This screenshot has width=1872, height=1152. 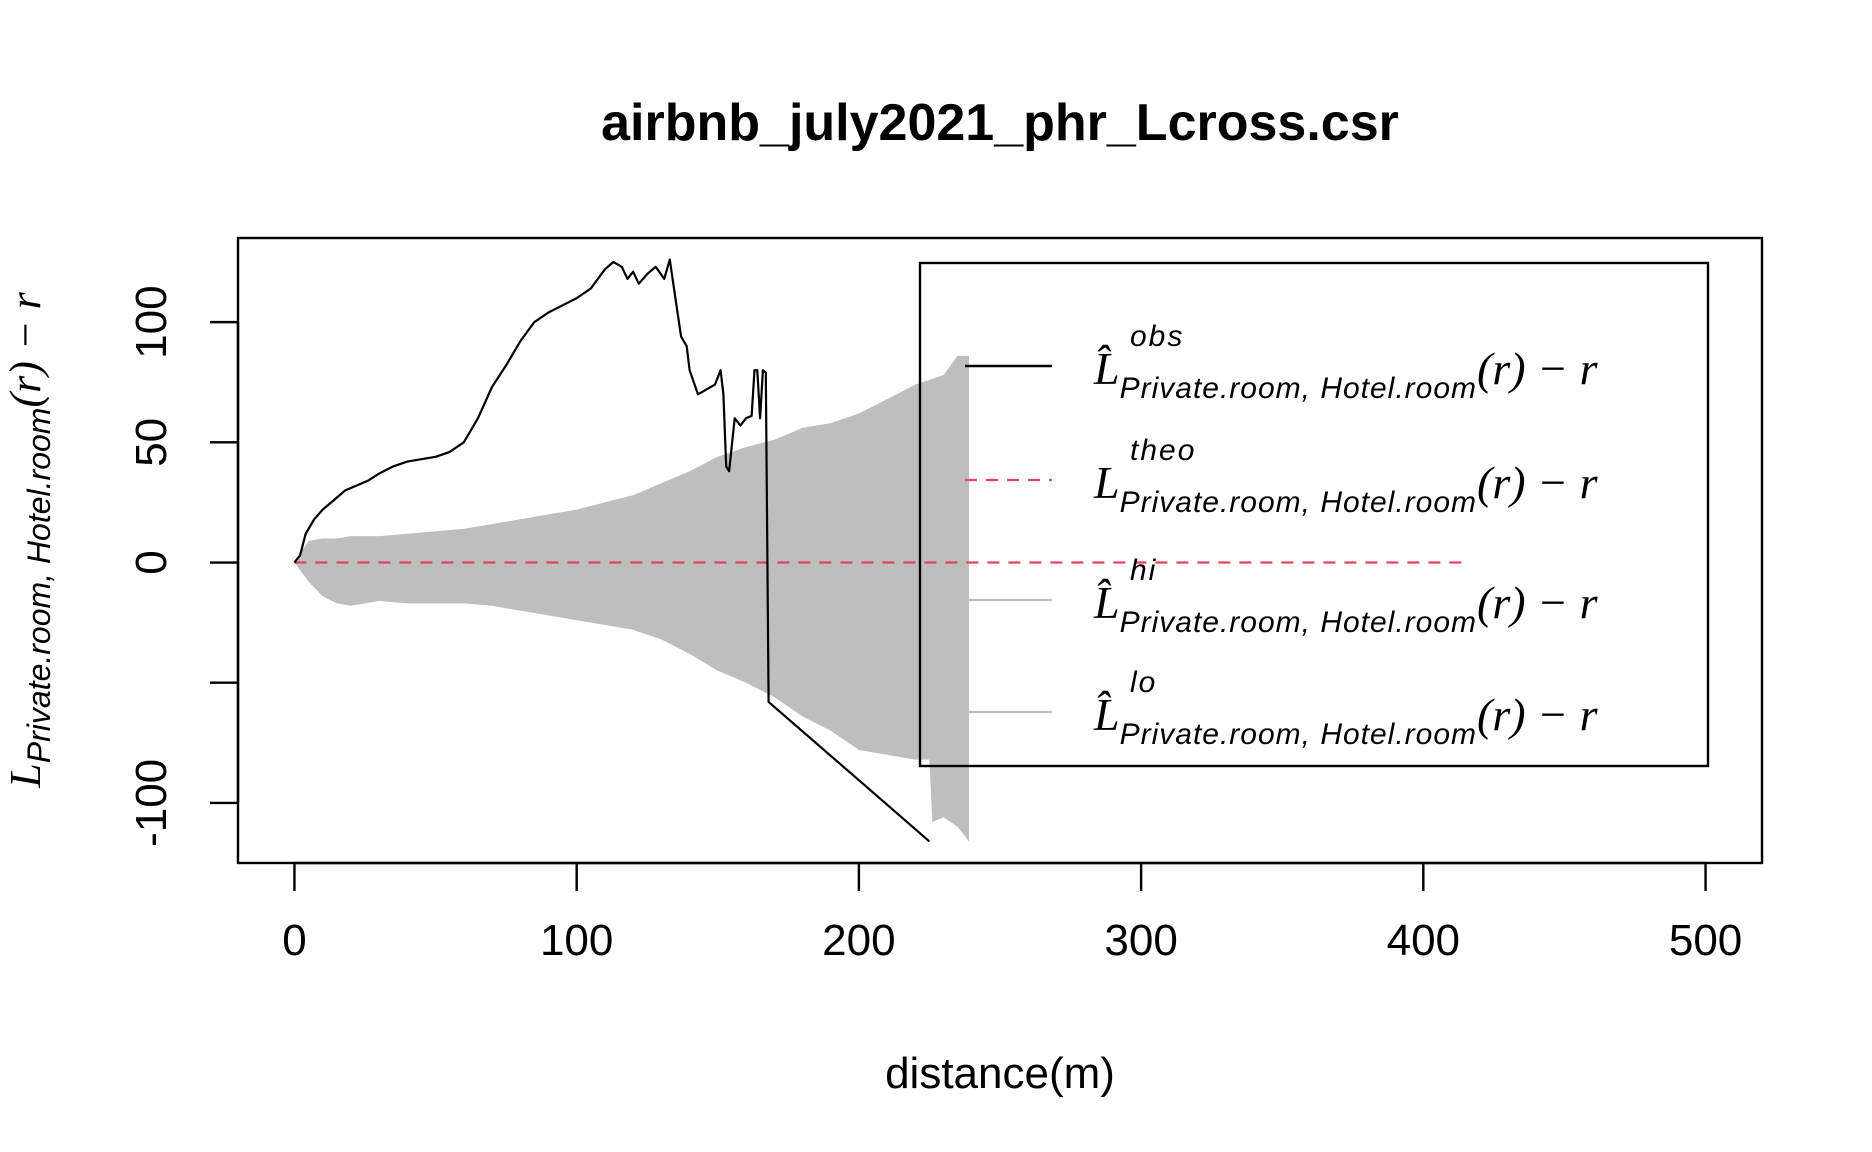 I want to click on svg-text:LPrivate.room, Hotel.room(r) −: LPrivate.room, Hotel.room(r) − r, so click(x=29, y=539).